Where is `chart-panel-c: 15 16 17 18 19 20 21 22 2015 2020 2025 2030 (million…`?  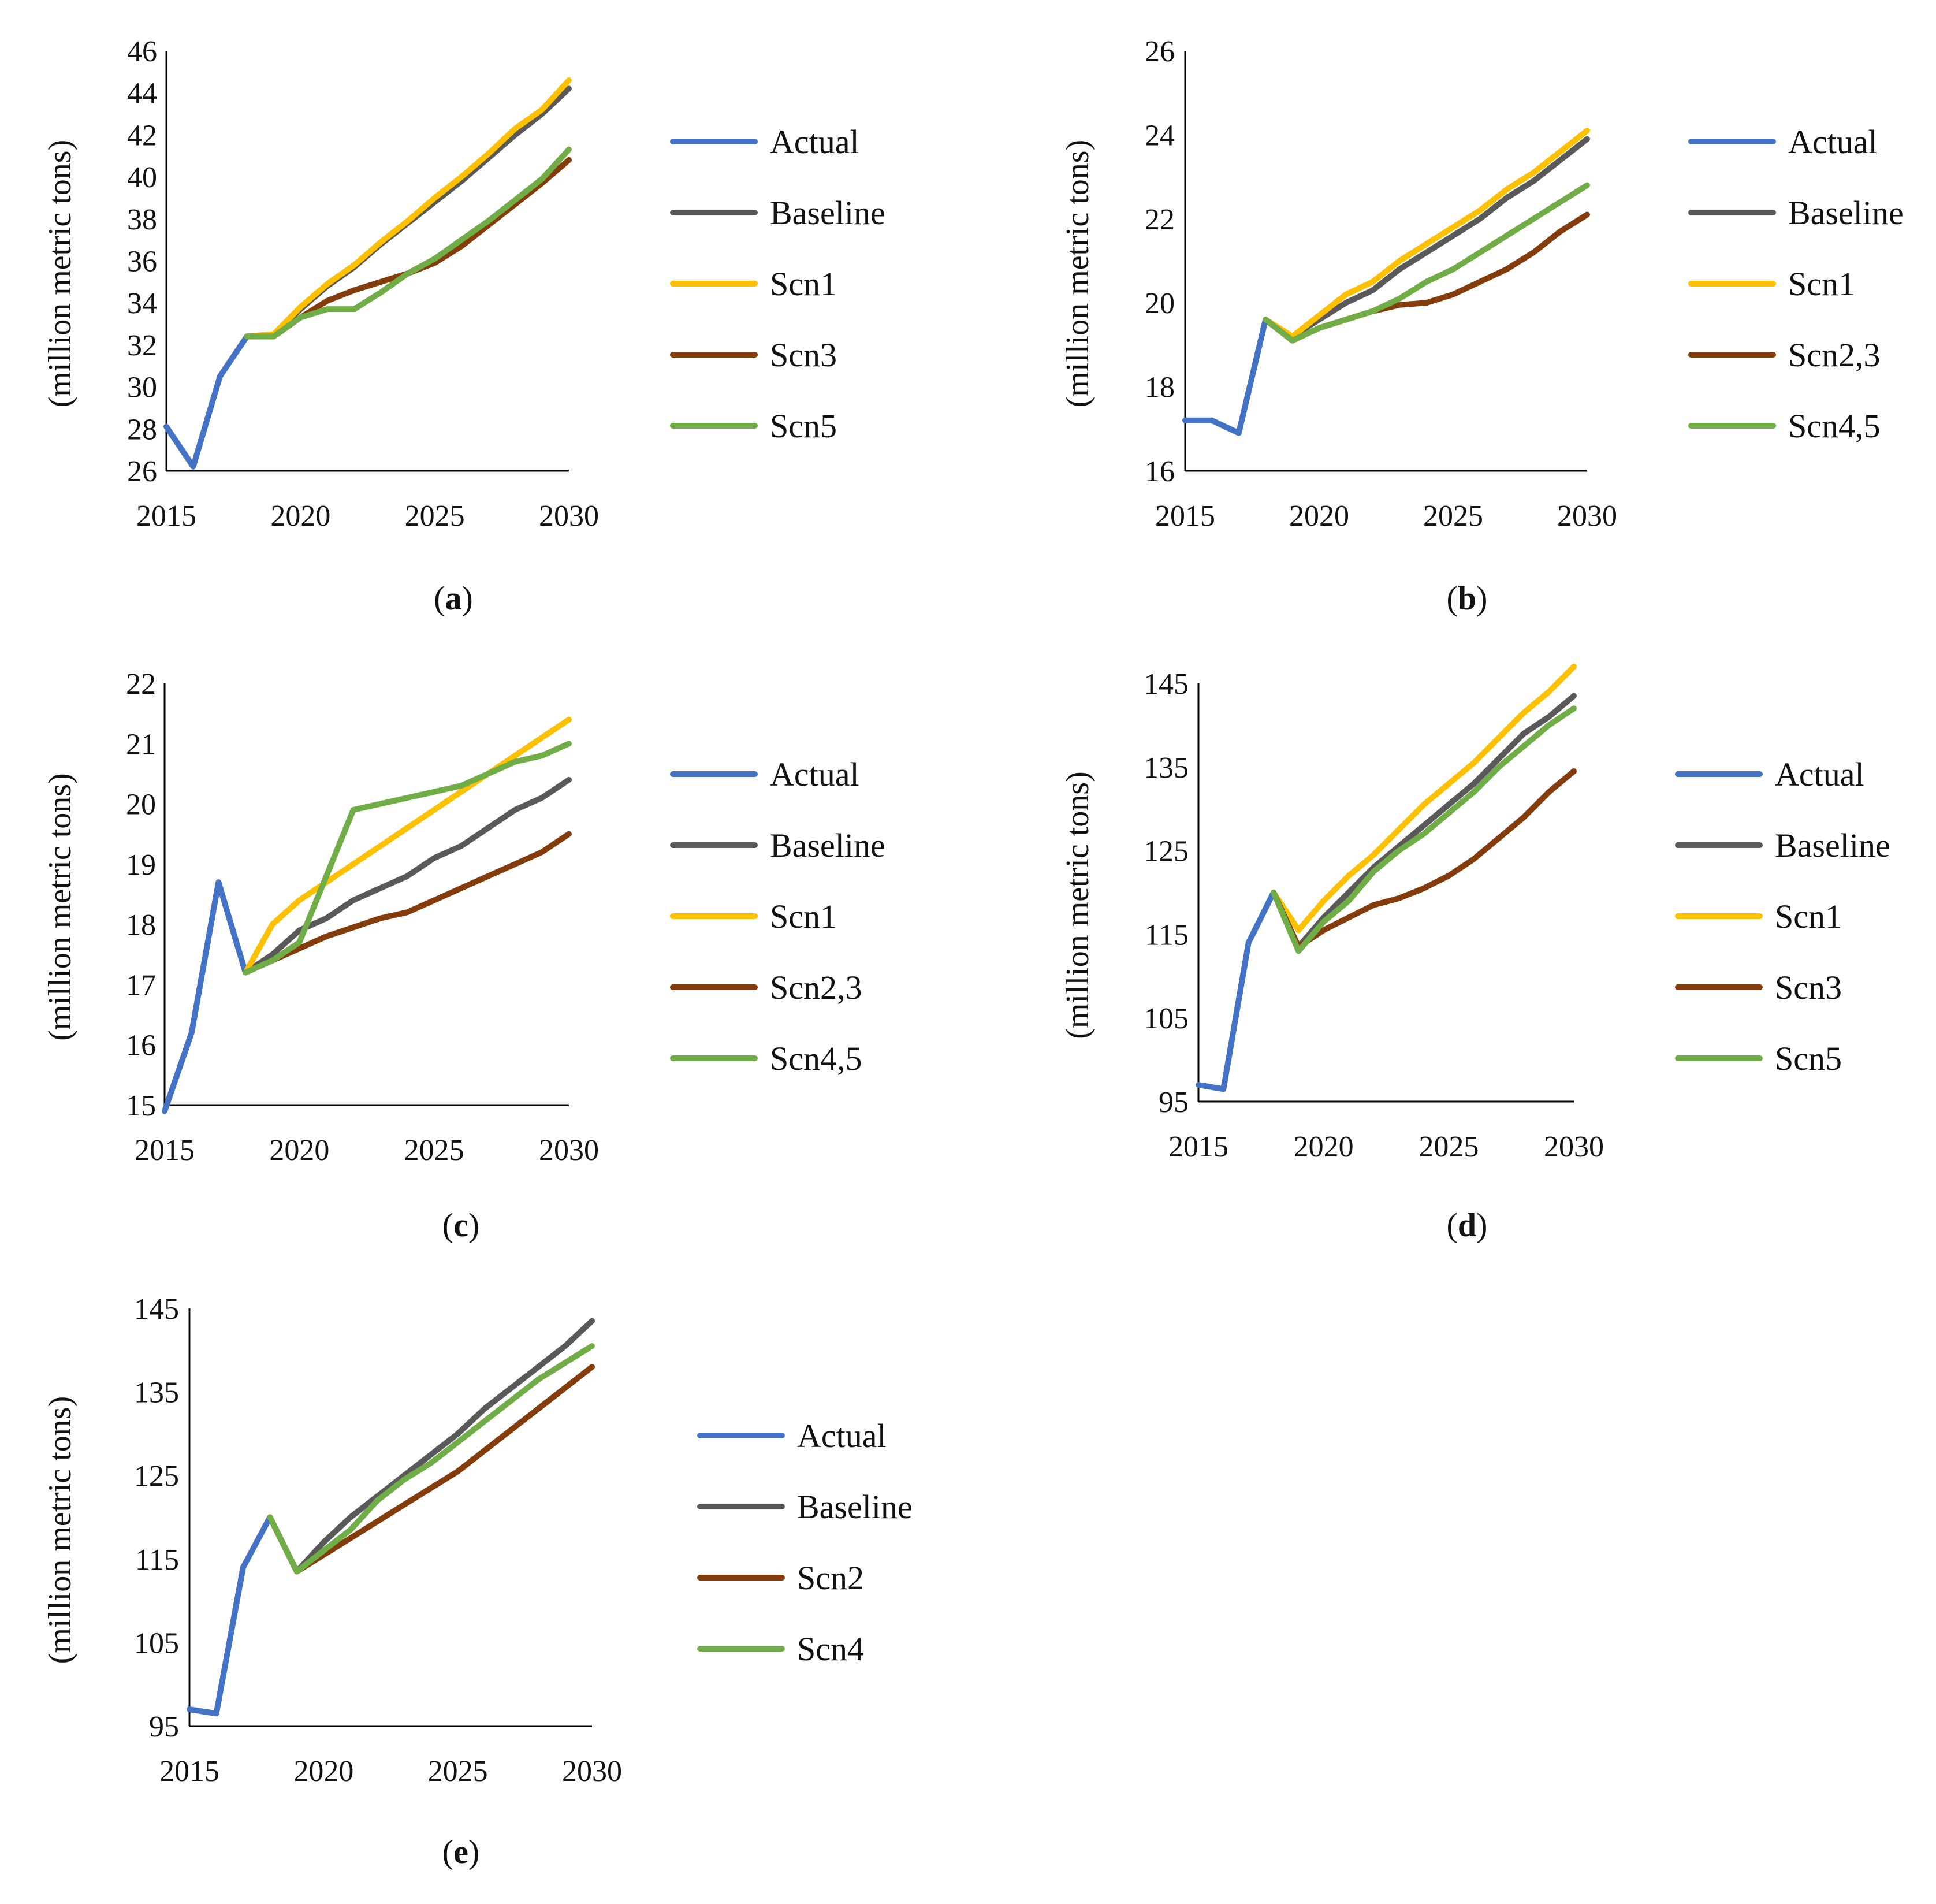 chart-panel-c: 15 16 17 18 19 20 21 22 2015 2020 2025 2030 (million… is located at coordinates (463, 956).